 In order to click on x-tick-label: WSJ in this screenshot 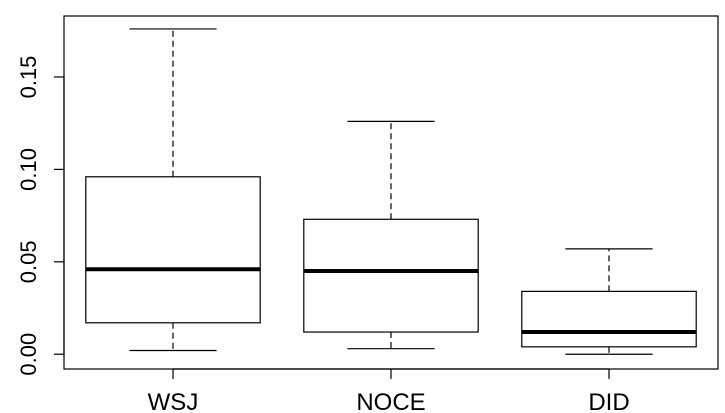, I will do `click(173, 401)`.